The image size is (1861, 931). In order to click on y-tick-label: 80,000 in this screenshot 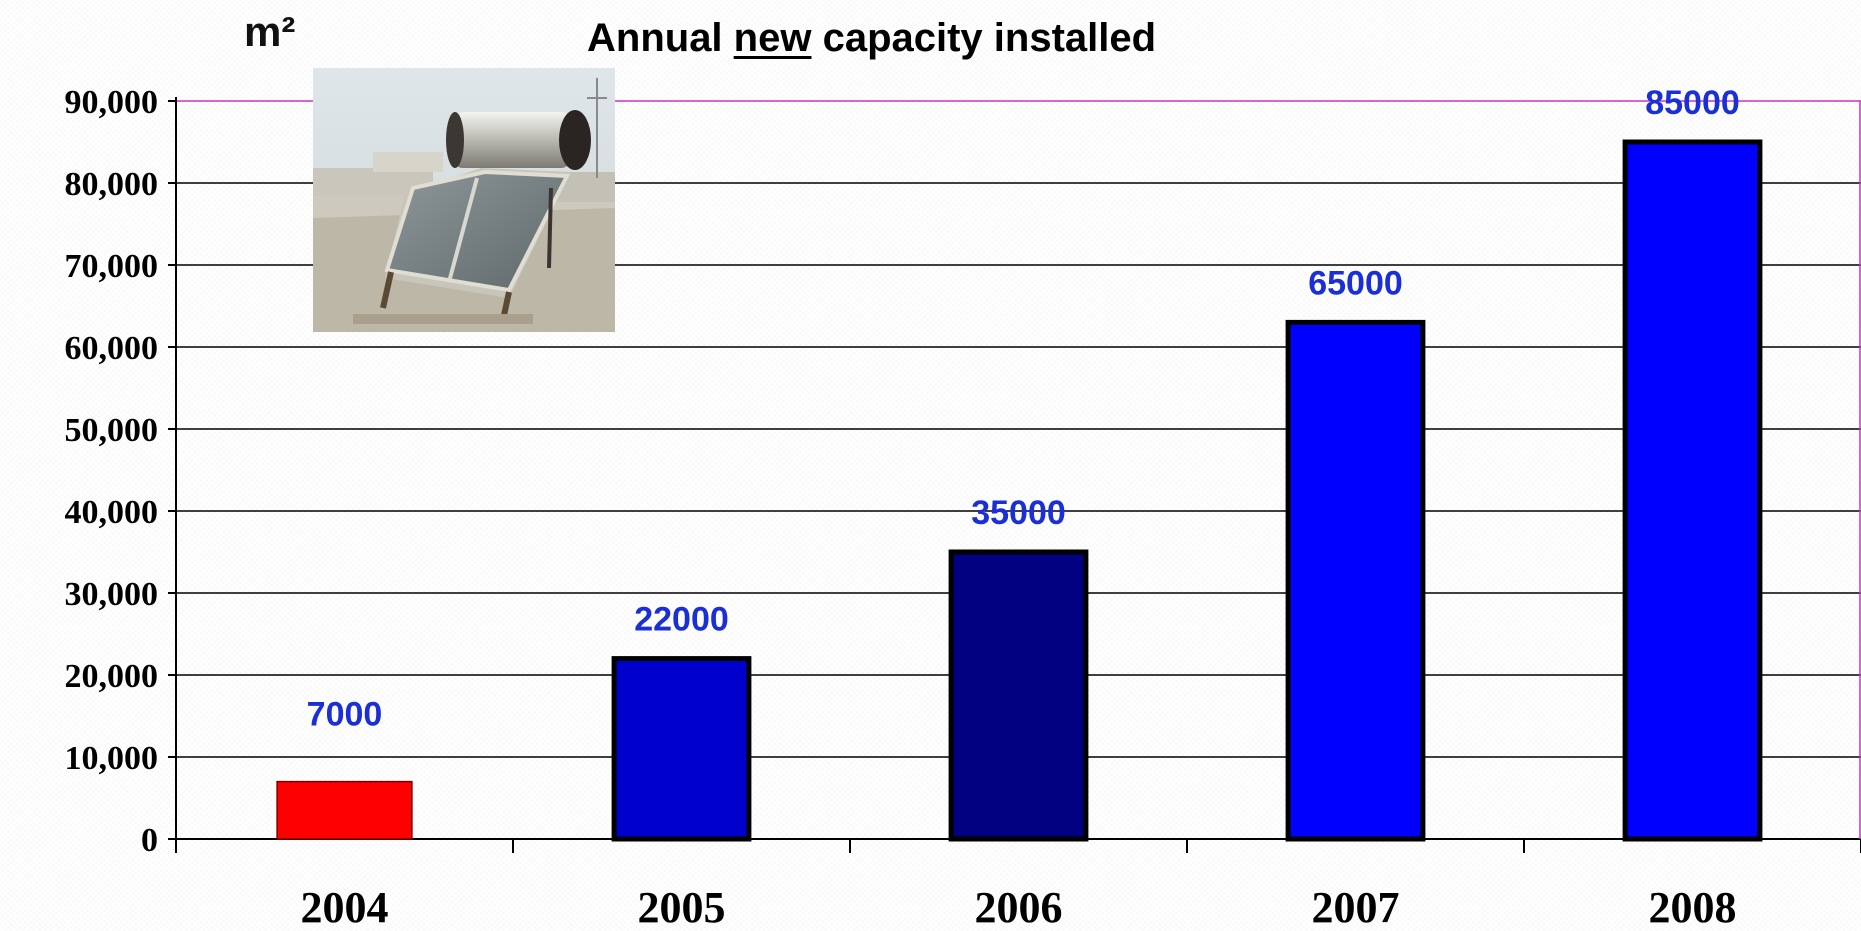, I will do `click(112, 184)`.